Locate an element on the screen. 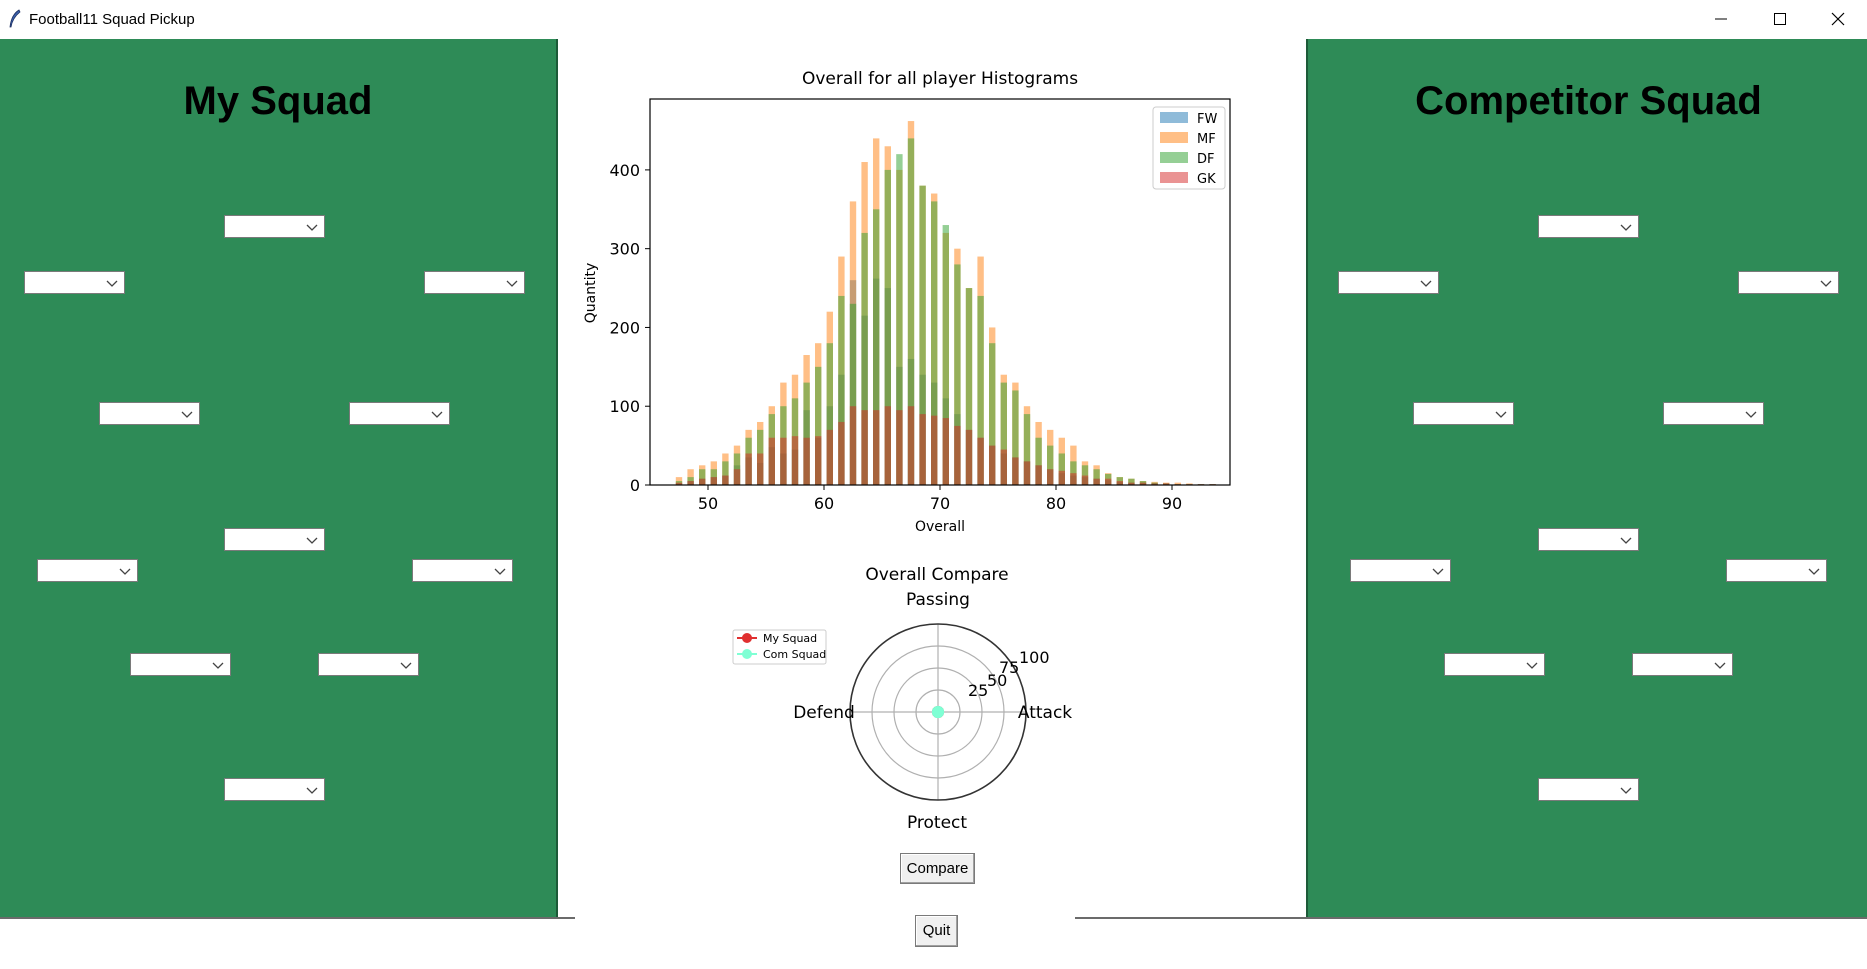 The height and width of the screenshot is (969, 1867). compare-button: Compare is located at coordinates (937, 868).